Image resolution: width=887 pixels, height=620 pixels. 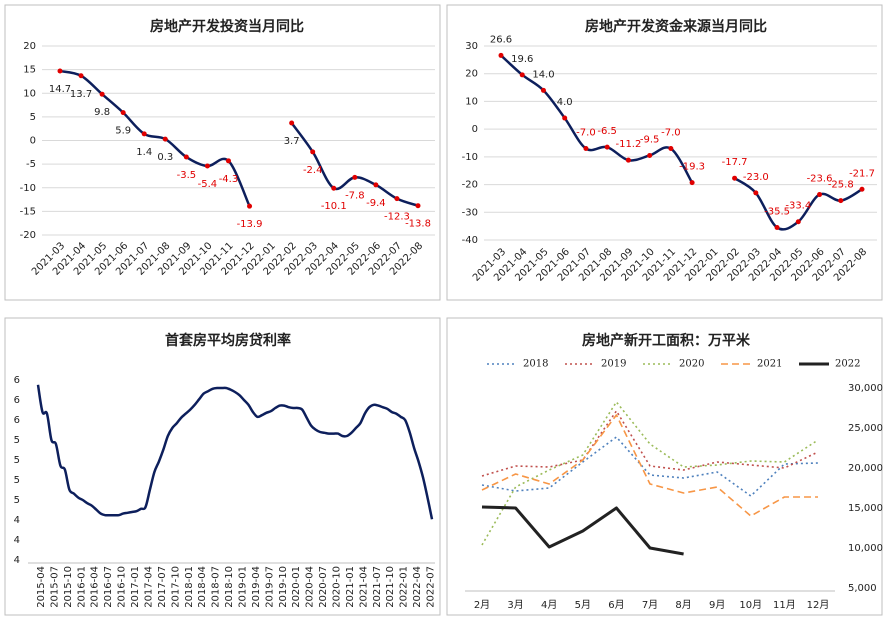 I want to click on data-label: 9.8, so click(x=102, y=112).